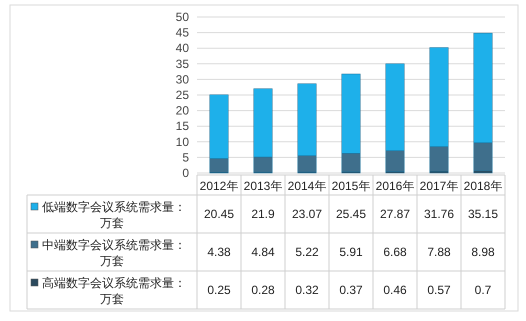 The width and height of the screenshot is (526, 321). Describe the element at coordinates (351, 252) in the screenshot. I see `data-label: 5.91` at that location.